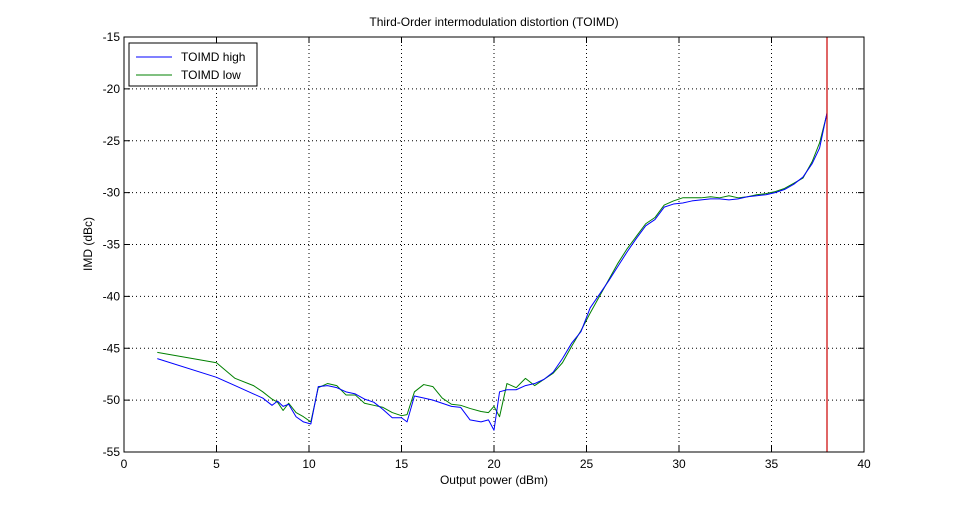 Image resolution: width=955 pixels, height=508 pixels. Describe the element at coordinates (112, 452) in the screenshot. I see `y-tick-label: -55` at that location.